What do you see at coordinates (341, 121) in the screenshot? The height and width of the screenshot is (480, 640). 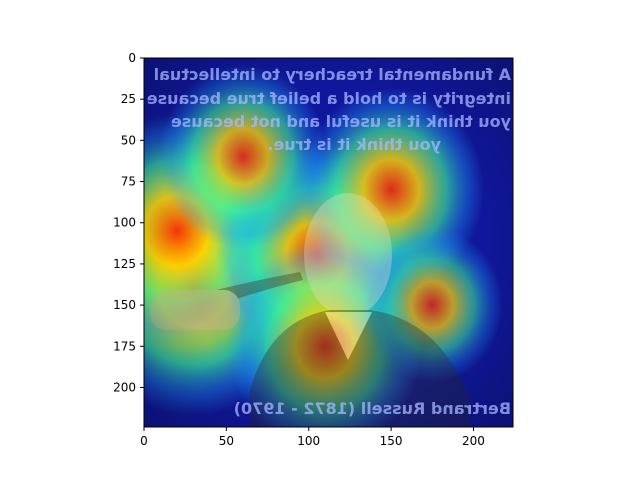 I see `quote-line-3: you think it is useful and not because` at bounding box center [341, 121].